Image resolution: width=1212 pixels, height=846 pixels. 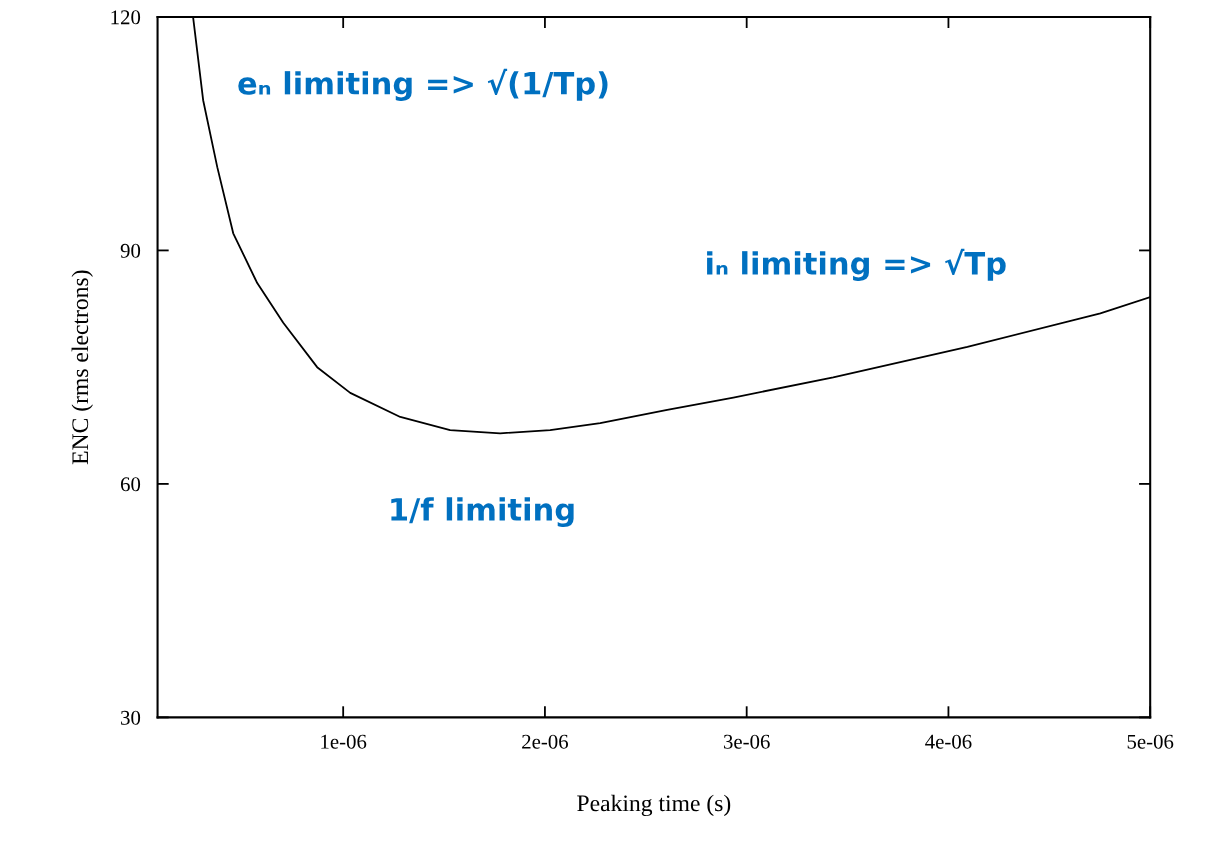 What do you see at coordinates (1150, 741) in the screenshot?
I see `x-tick-label: 5e-06` at bounding box center [1150, 741].